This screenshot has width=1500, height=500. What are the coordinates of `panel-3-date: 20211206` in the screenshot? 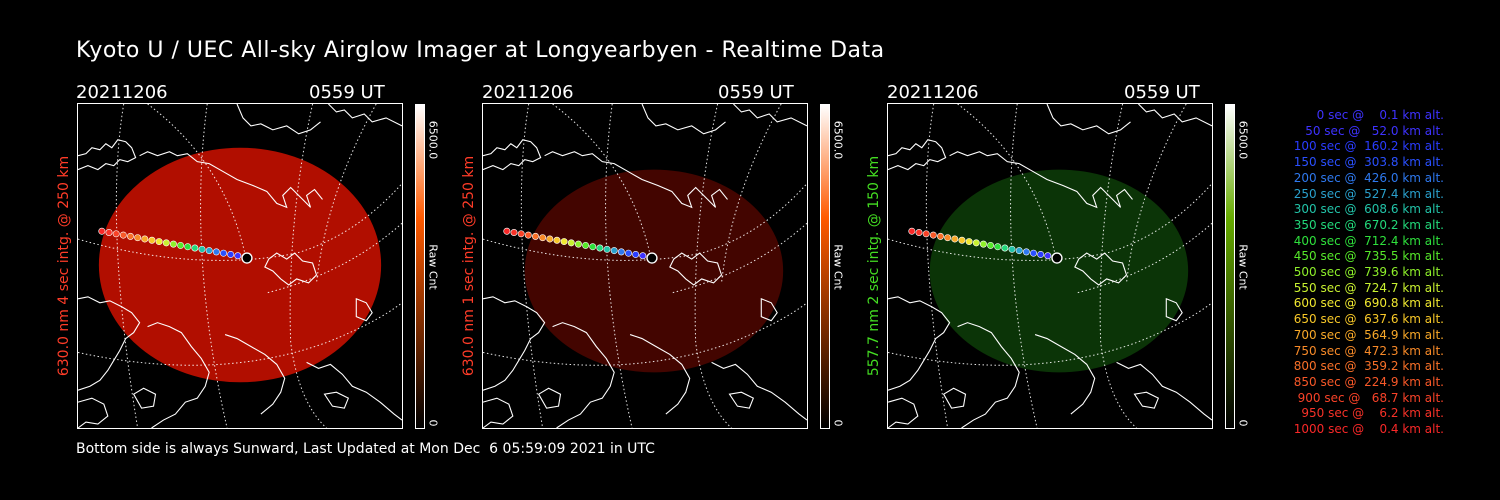 It's located at (933, 92).